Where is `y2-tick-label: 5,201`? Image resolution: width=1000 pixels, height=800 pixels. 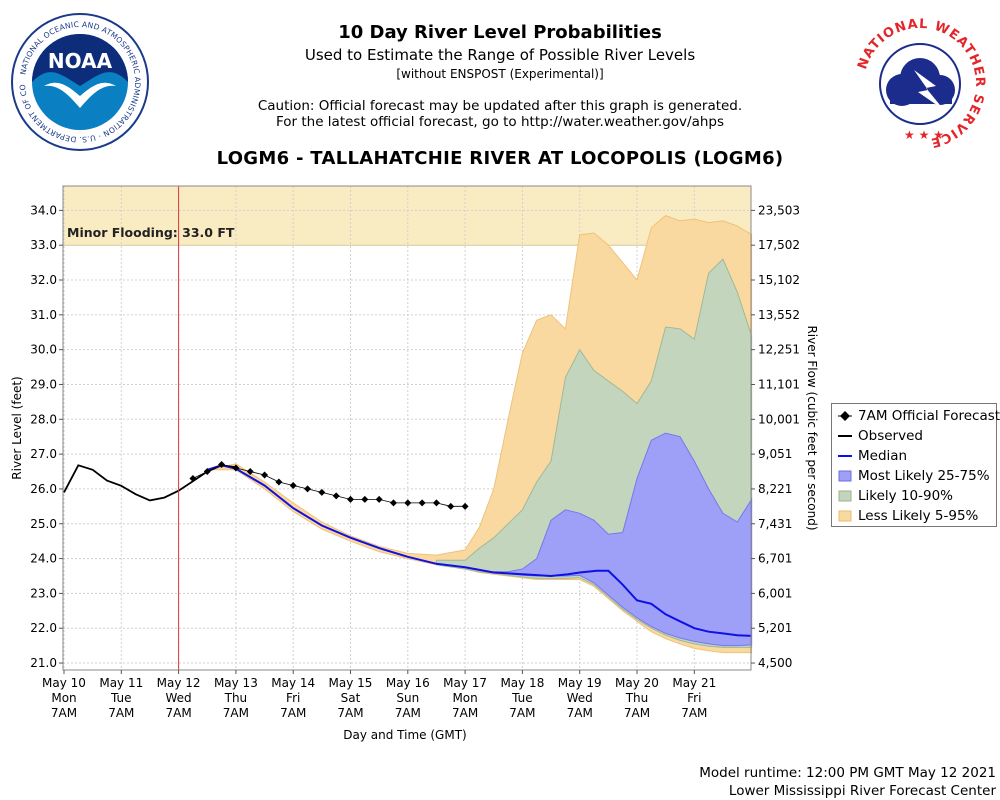 y2-tick-label: 5,201 is located at coordinates (775, 628).